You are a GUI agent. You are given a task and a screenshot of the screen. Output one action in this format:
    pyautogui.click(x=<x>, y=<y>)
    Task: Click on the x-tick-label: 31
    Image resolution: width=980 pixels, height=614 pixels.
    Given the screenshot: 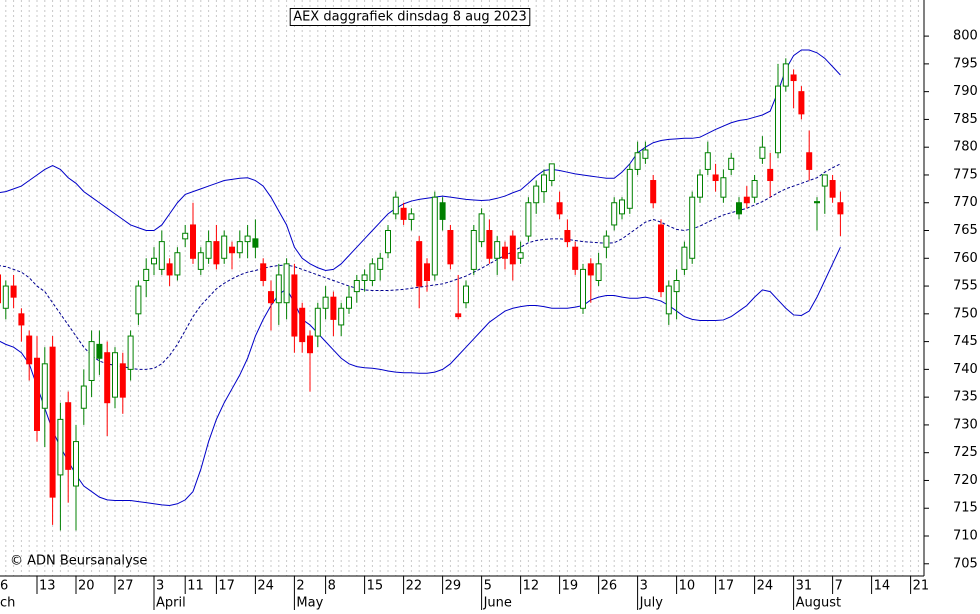 What is the action you would take?
    pyautogui.click(x=804, y=586)
    